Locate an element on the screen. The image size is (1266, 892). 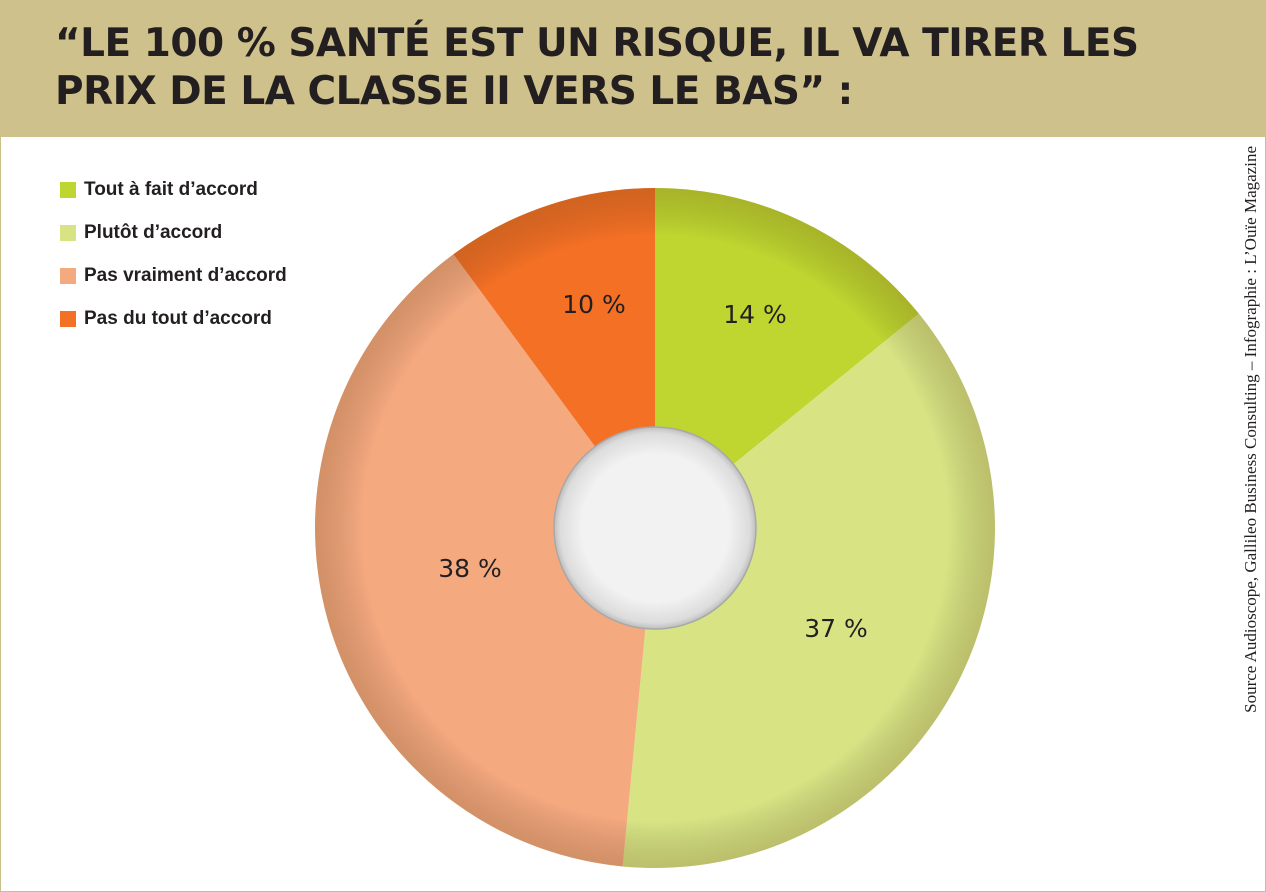
legend-swatch-tout-a-fait is located at coordinates (68, 189).